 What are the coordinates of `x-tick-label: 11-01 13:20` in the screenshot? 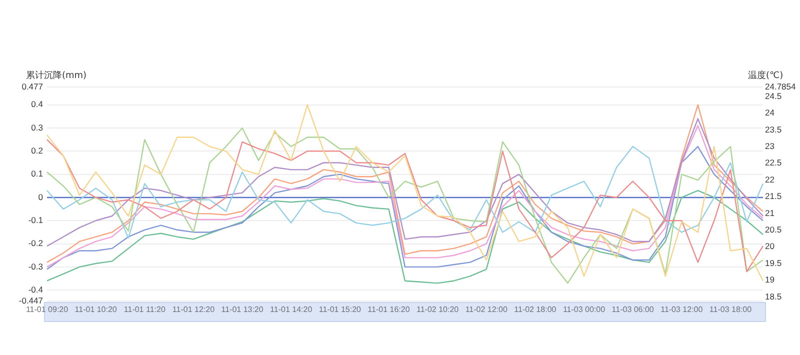 It's located at (242, 309).